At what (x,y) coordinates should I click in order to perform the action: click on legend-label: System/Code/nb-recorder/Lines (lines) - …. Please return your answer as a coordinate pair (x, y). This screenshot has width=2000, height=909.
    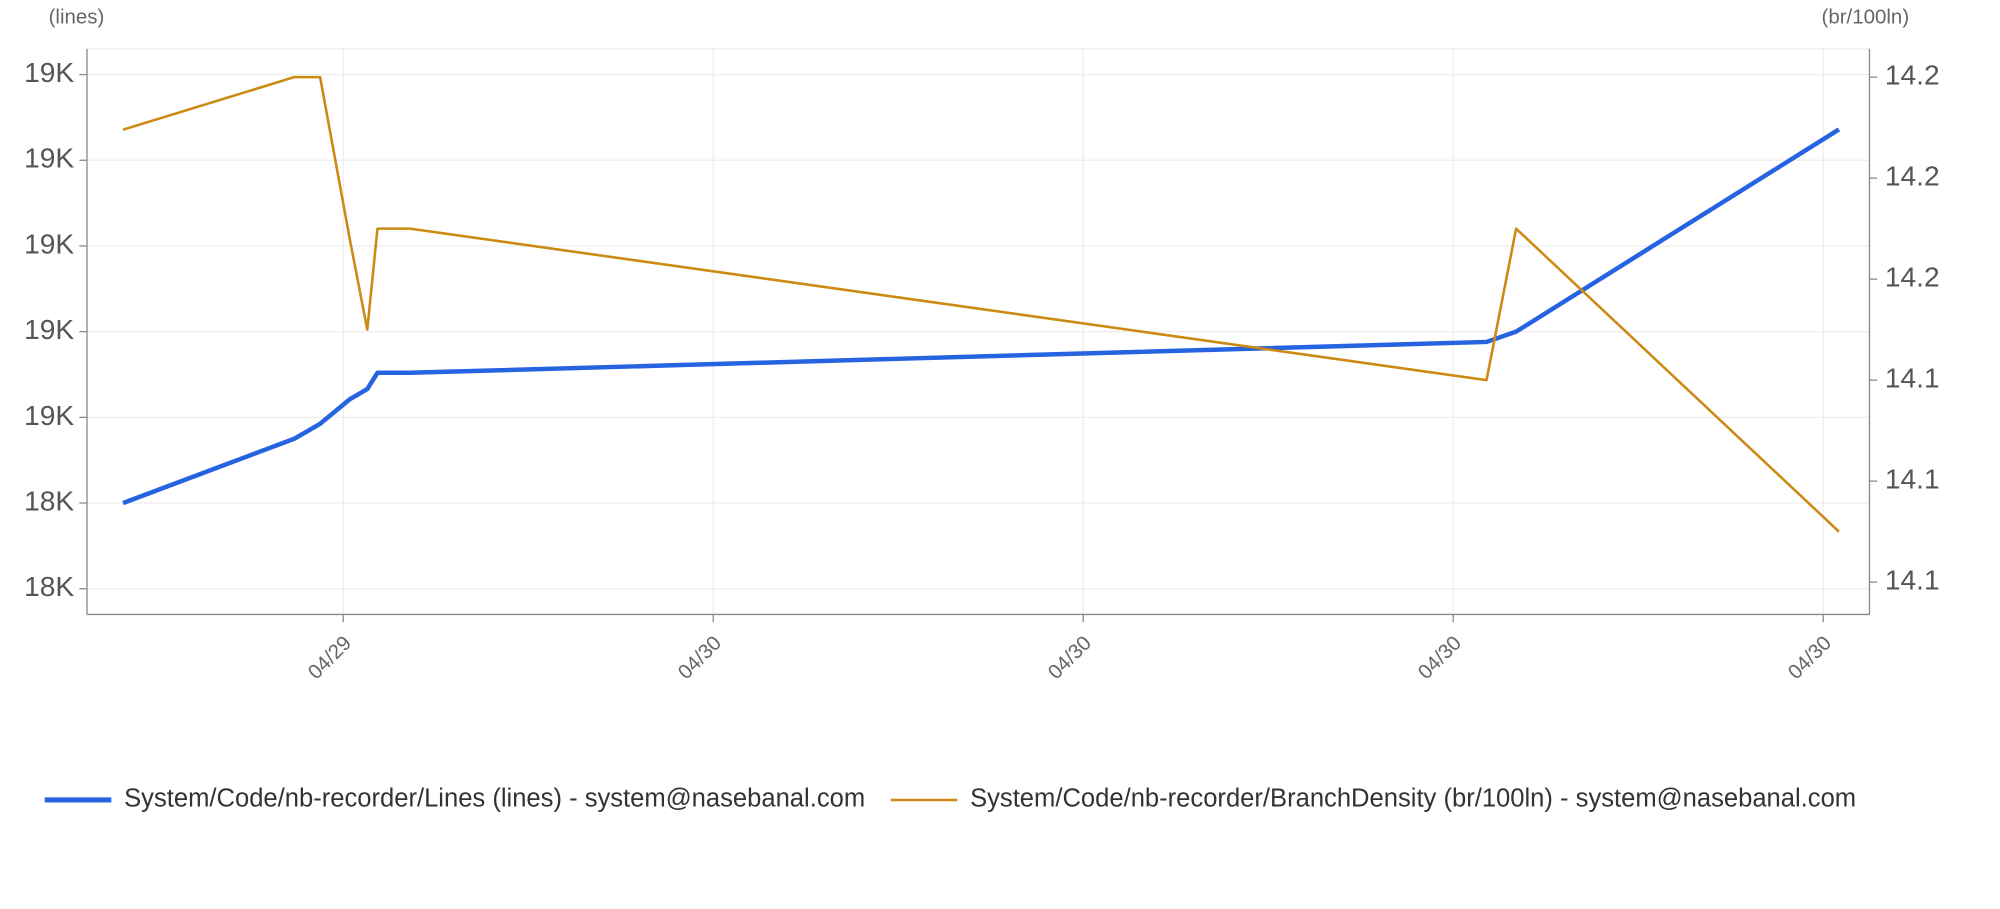
    Looking at the image, I should click on (494, 799).